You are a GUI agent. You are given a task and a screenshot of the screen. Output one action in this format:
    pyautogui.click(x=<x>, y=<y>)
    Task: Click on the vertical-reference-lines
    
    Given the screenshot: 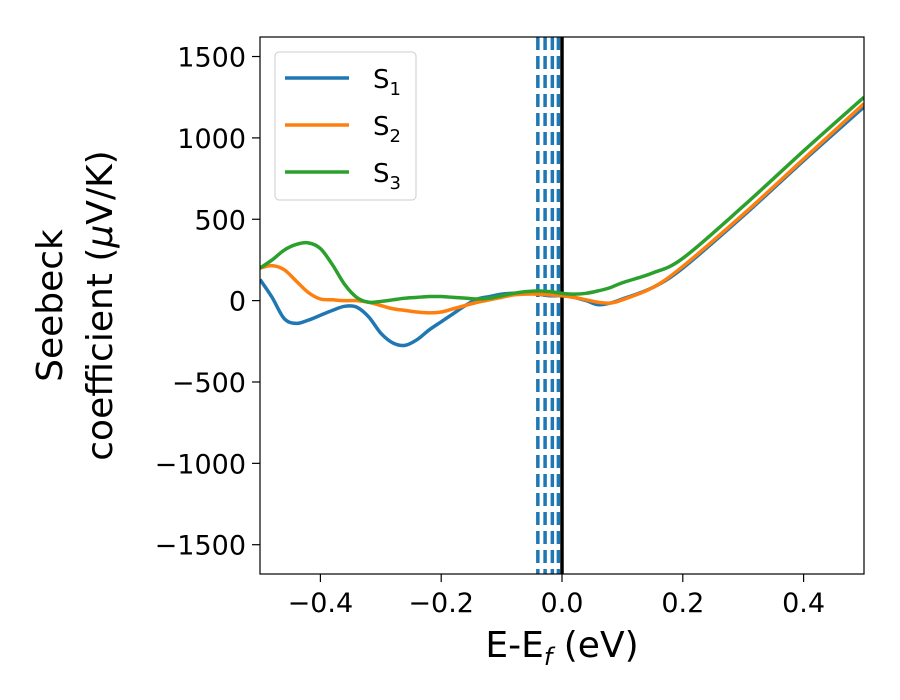 What is the action you would take?
    pyautogui.click(x=550, y=305)
    